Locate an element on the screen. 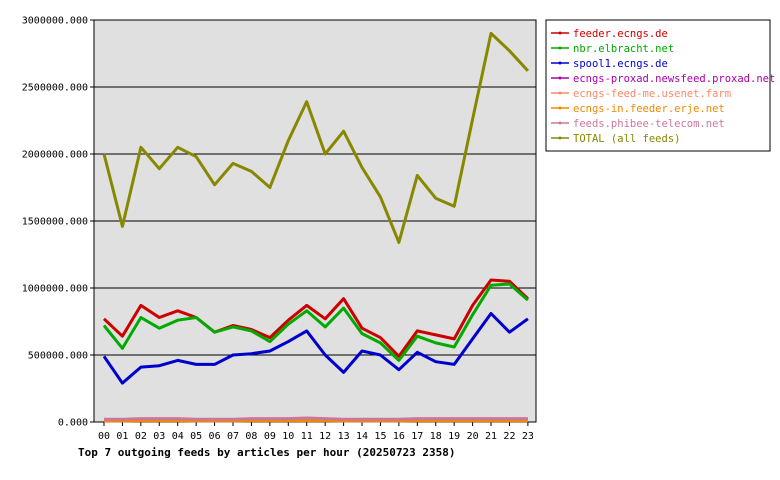  x-tick-label: 01 is located at coordinates (122, 436).